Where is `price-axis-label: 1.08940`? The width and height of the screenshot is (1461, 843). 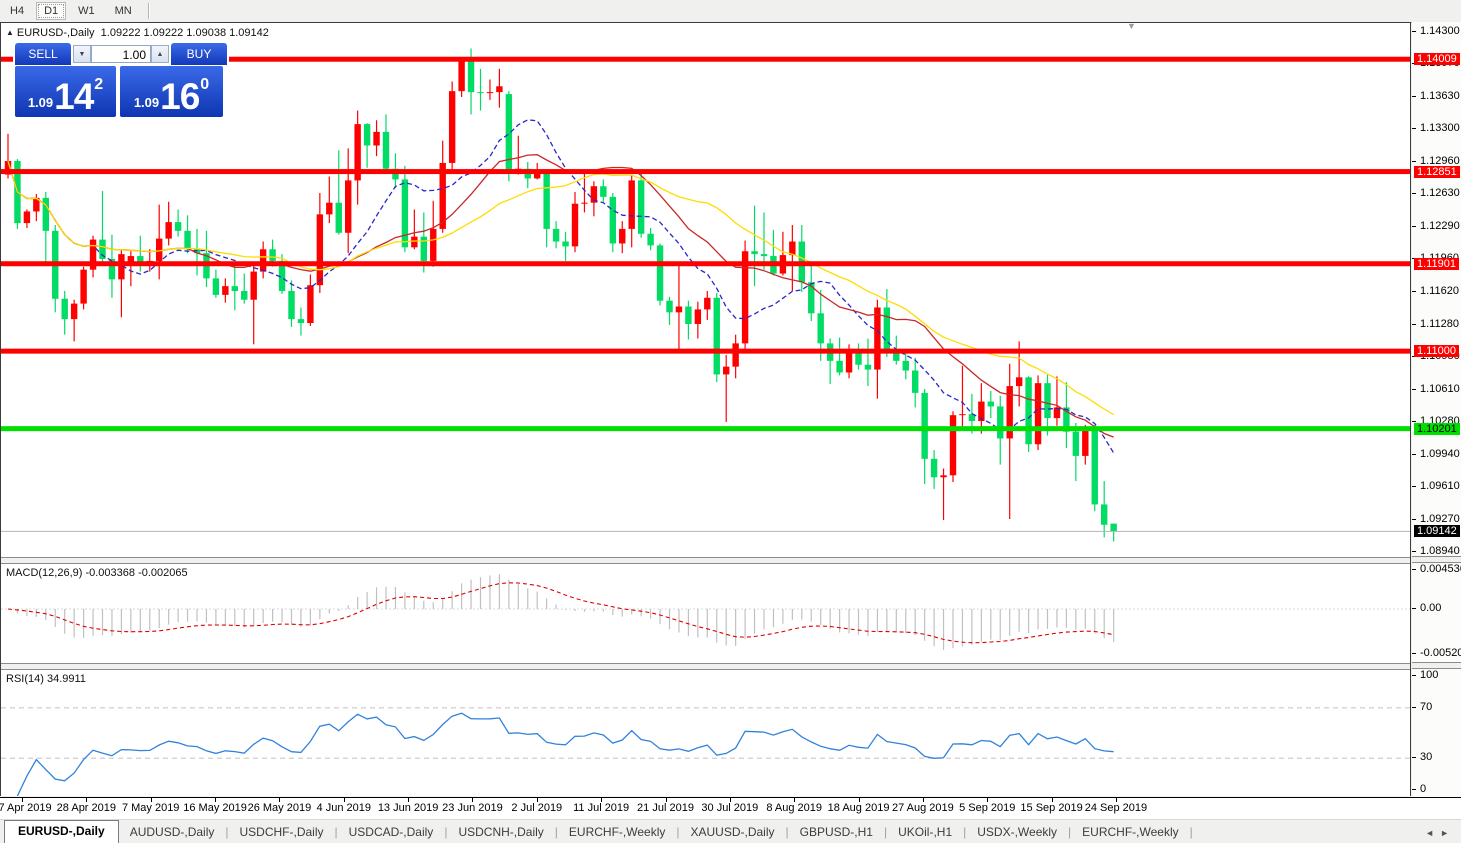 price-axis-label: 1.08940 is located at coordinates (1440, 550).